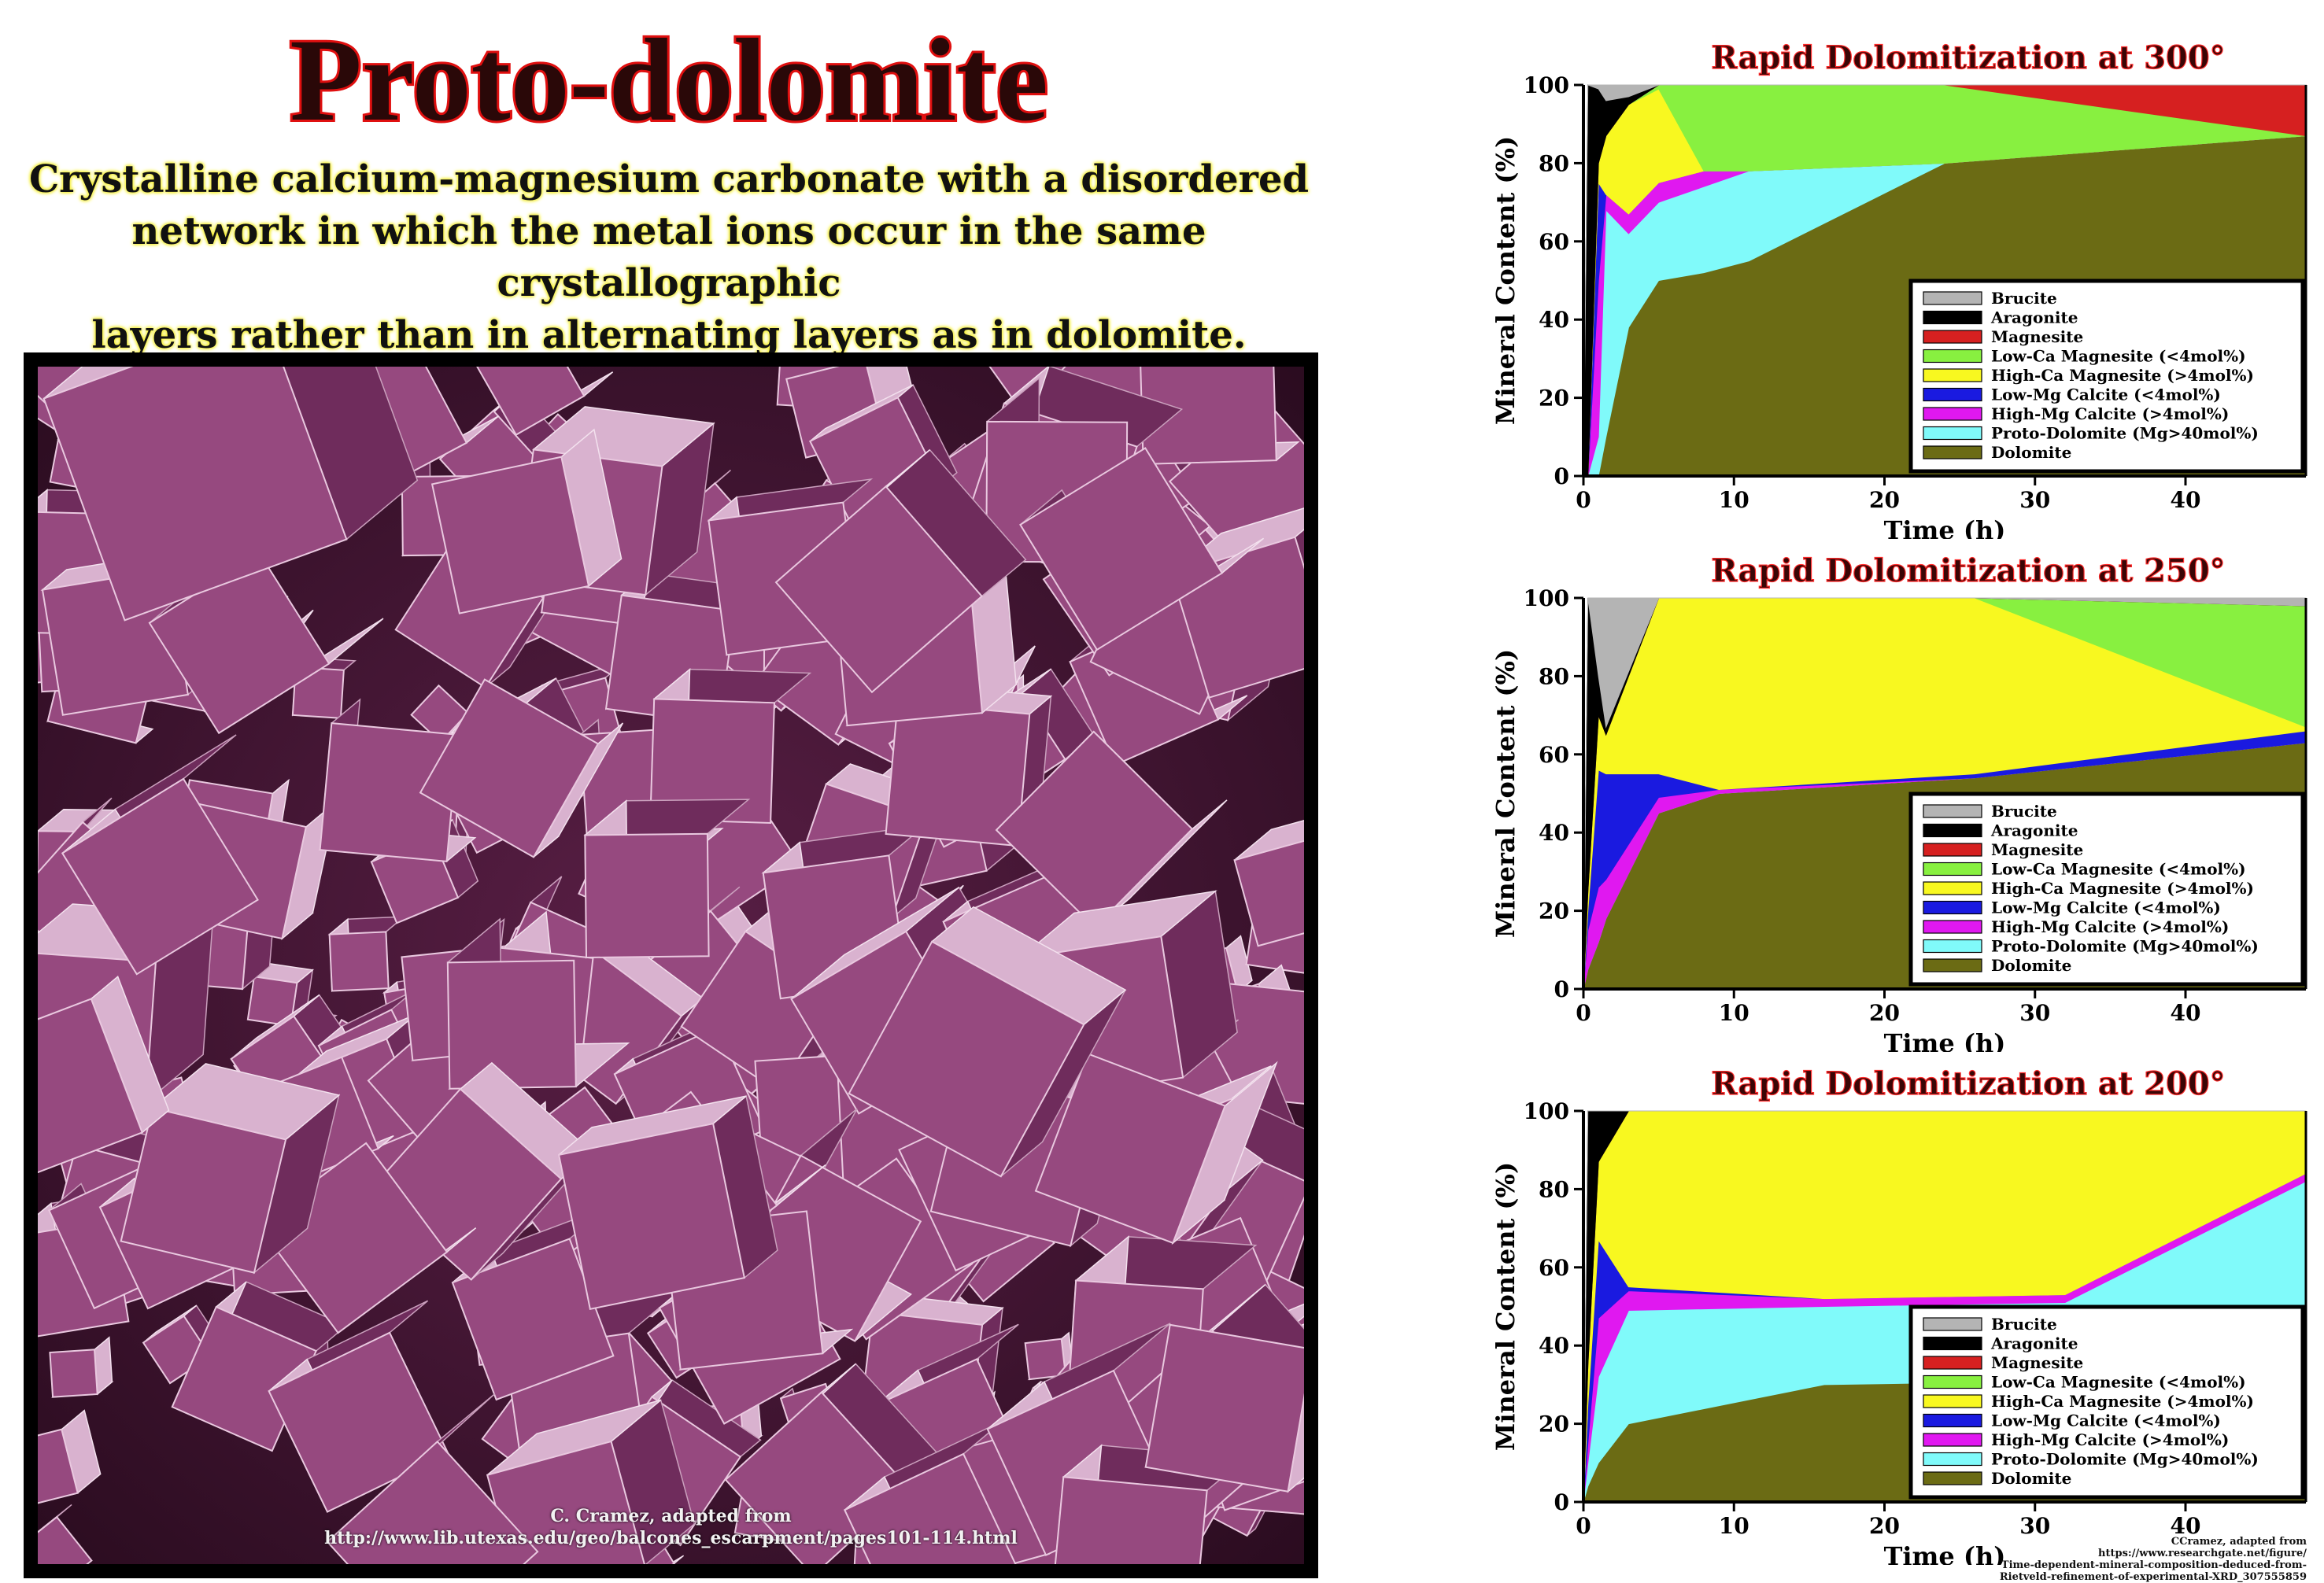 Image resolution: width=2324 pixels, height=1583 pixels. What do you see at coordinates (2125, 1459) in the screenshot?
I see `legend-label: Proto-Dolomite (Mg>40mol%)` at bounding box center [2125, 1459].